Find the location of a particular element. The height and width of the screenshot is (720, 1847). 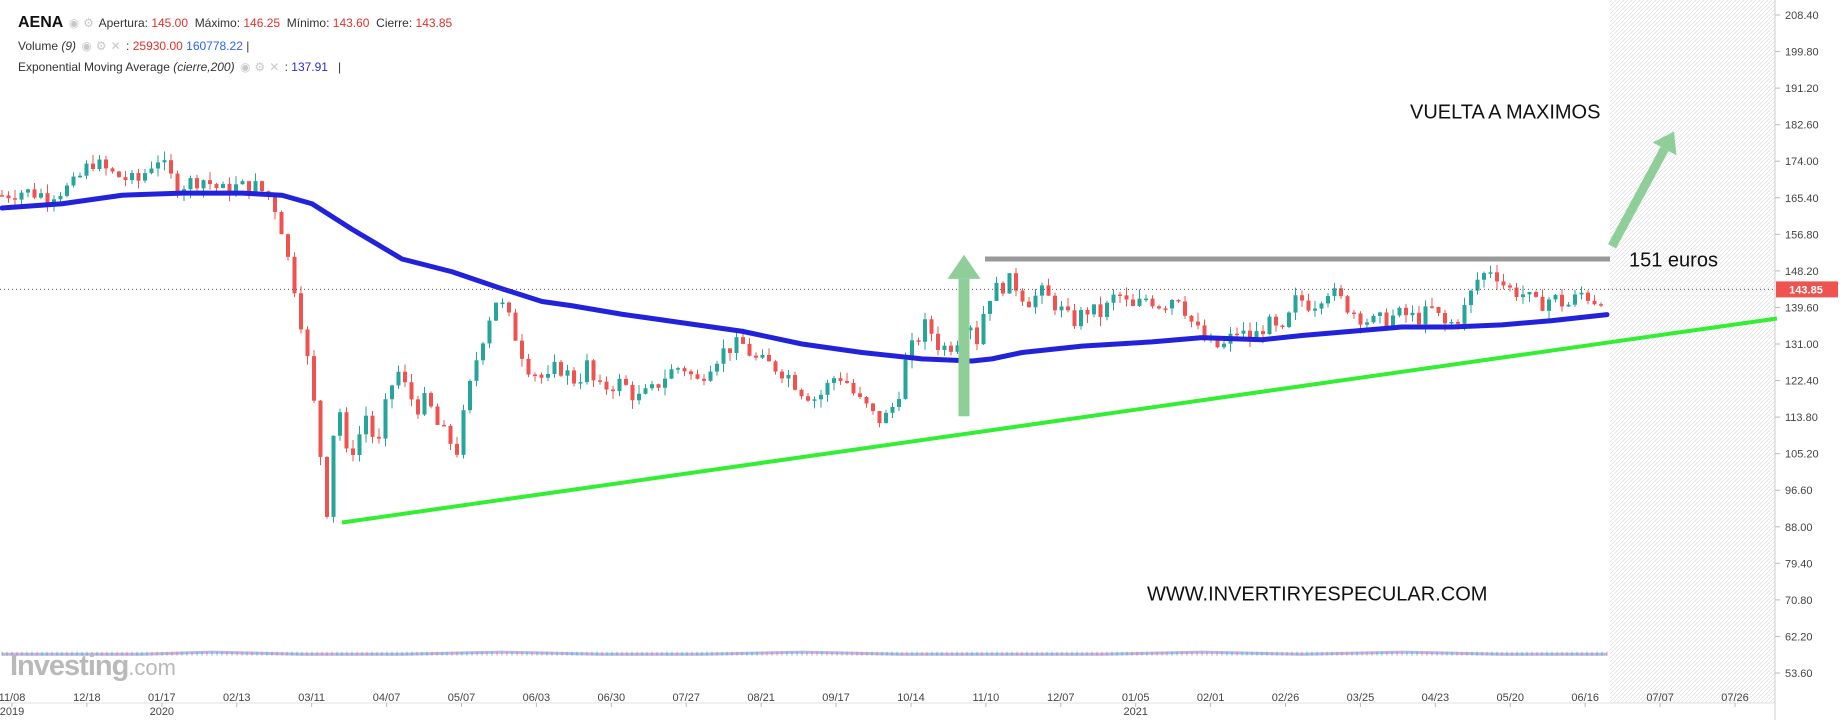

x-tick-label: 09/17 is located at coordinates (836, 698).